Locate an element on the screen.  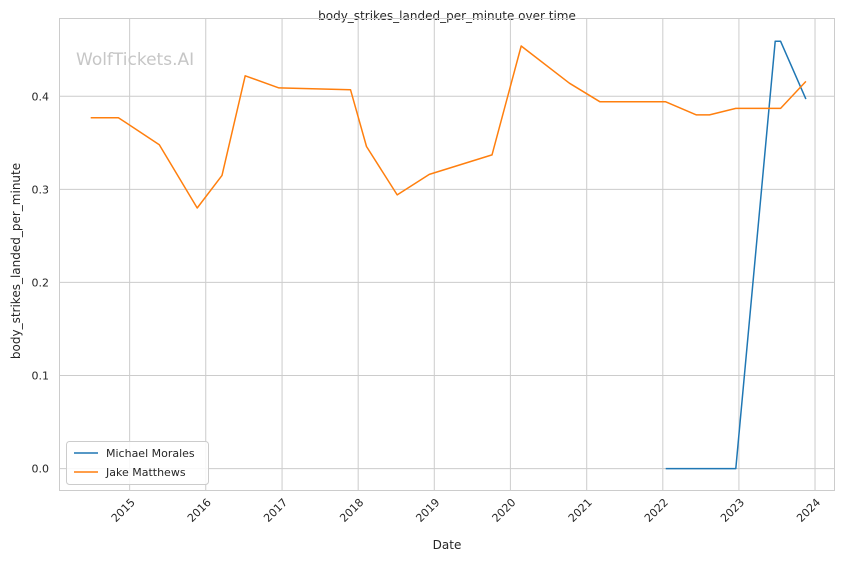
y-tick-label: 0.1 is located at coordinates (41, 376).